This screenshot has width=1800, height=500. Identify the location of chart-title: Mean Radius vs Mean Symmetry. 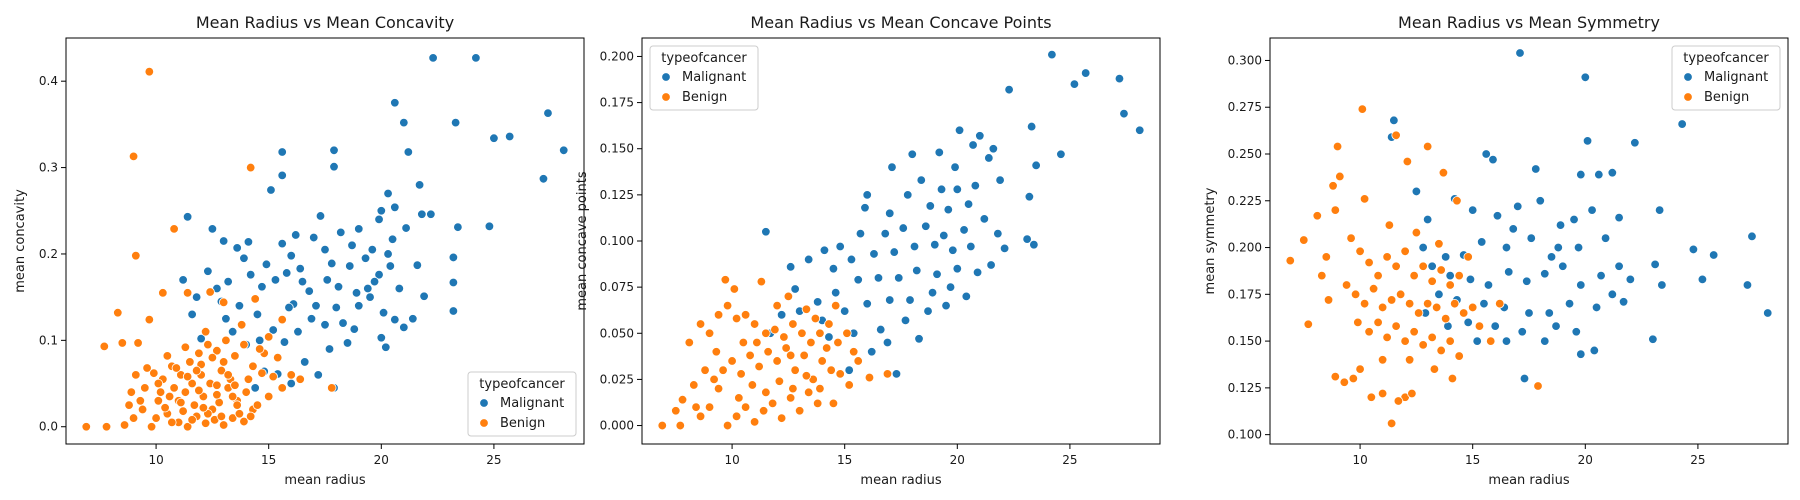
(1529, 22).